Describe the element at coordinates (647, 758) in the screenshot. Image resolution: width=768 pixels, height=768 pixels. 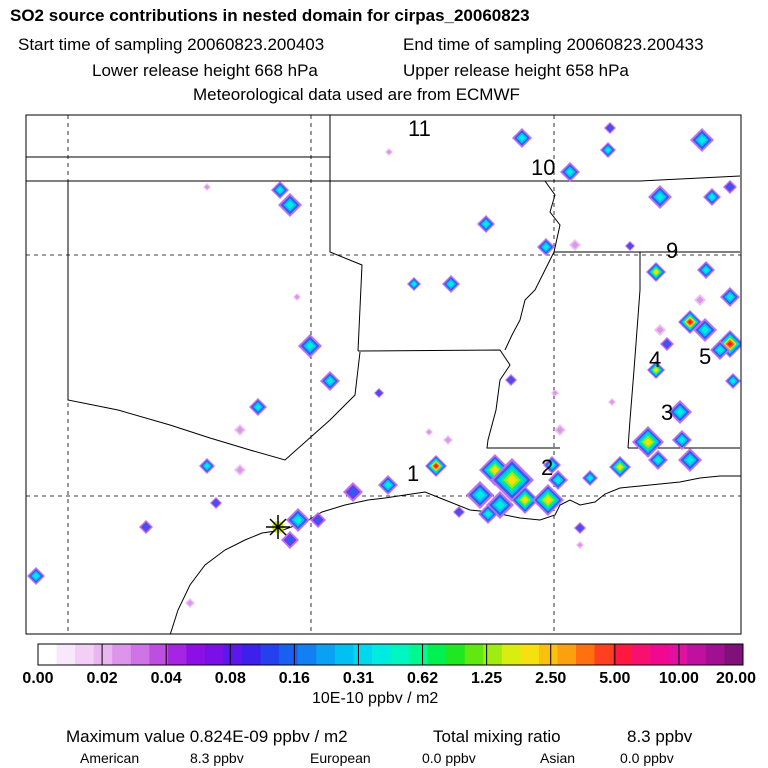
I see `source-asian-value: 0.0 ppbv` at that location.